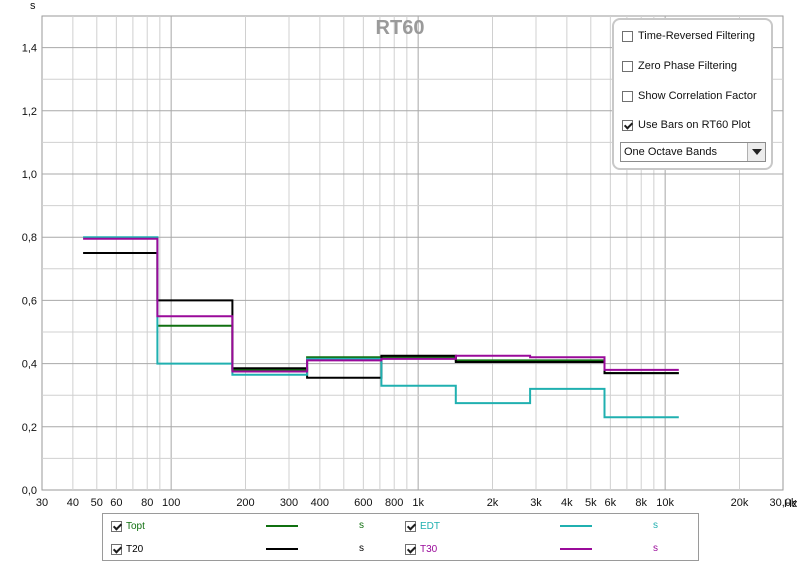 Image resolution: width=800 pixels, height=563 pixels. Describe the element at coordinates (536, 503) in the screenshot. I see `x-tick-label: 3k` at that location.